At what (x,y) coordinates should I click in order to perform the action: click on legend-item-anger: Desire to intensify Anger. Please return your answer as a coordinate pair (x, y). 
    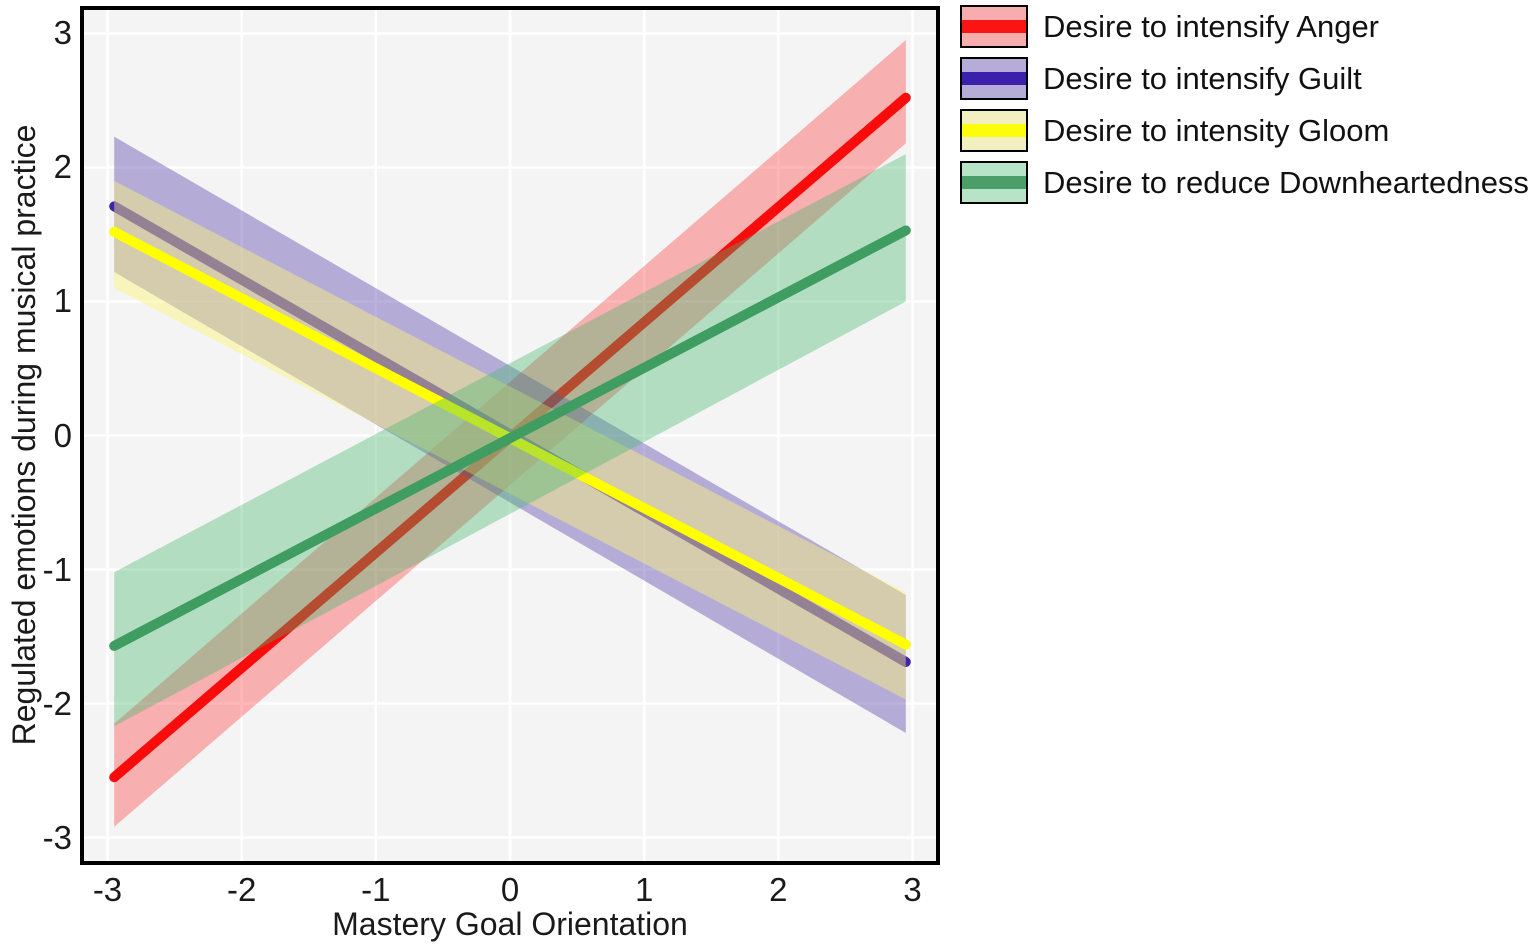
    Looking at the image, I should click on (1244, 26).